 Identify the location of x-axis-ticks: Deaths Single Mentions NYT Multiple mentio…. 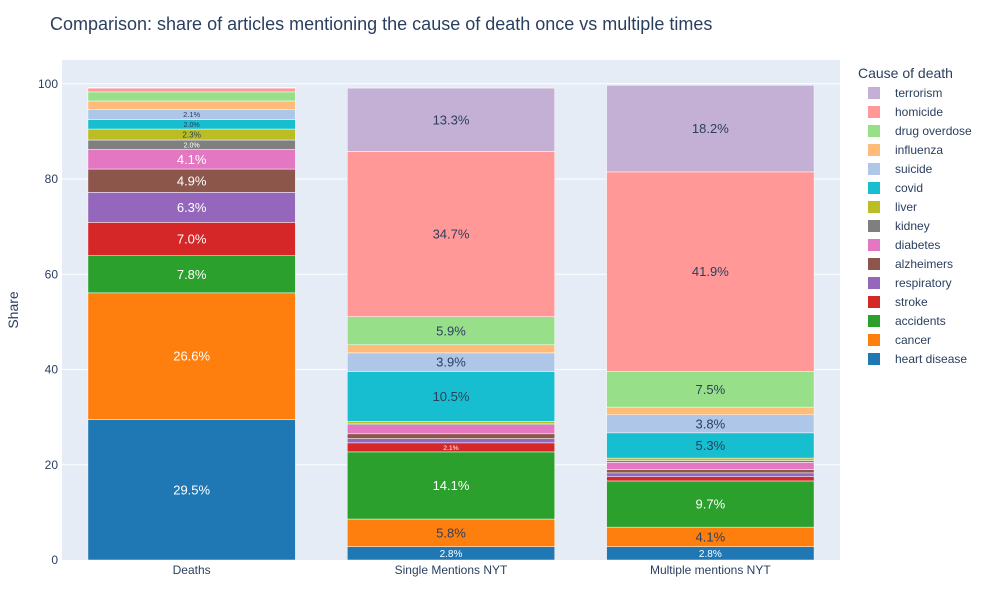
(472, 570).